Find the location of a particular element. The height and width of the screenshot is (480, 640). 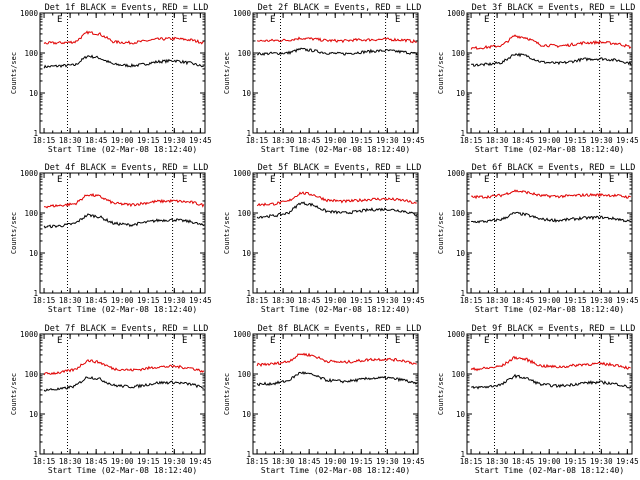

panel-title: Det 8f BLACK = Events, RED = LLD is located at coordinates (340, 329).